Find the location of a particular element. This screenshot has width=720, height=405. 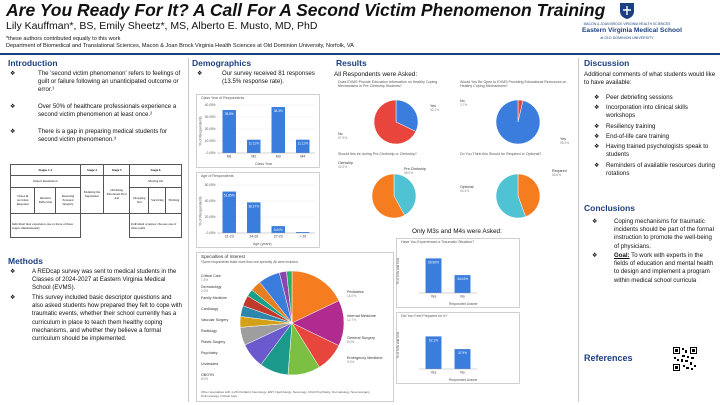

specialties-percent-label: 16.0% is located at coordinates (351, 296).